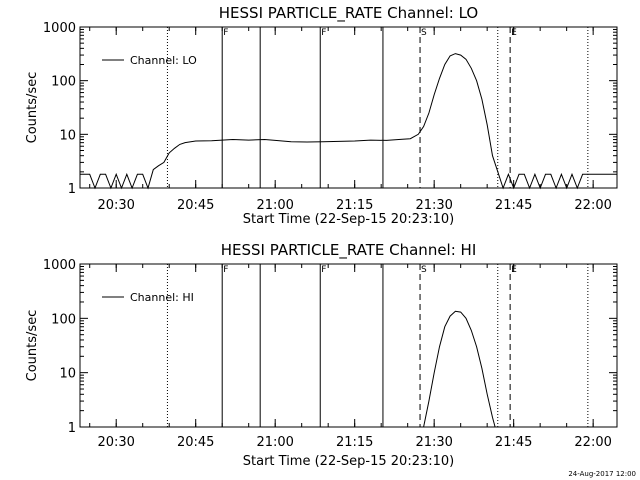 The width and height of the screenshot is (640, 480). What do you see at coordinates (602, 474) in the screenshot?
I see `footer-timestamp: 24-Aug-2017 12:00` at bounding box center [602, 474].